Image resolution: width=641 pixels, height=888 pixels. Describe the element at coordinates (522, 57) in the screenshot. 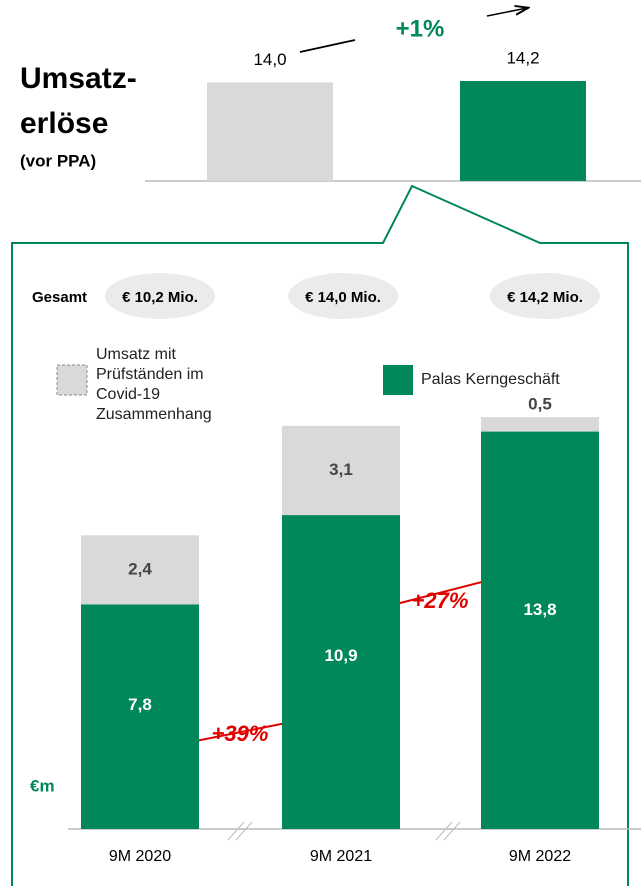

I see `value-label: 14,2` at that location.